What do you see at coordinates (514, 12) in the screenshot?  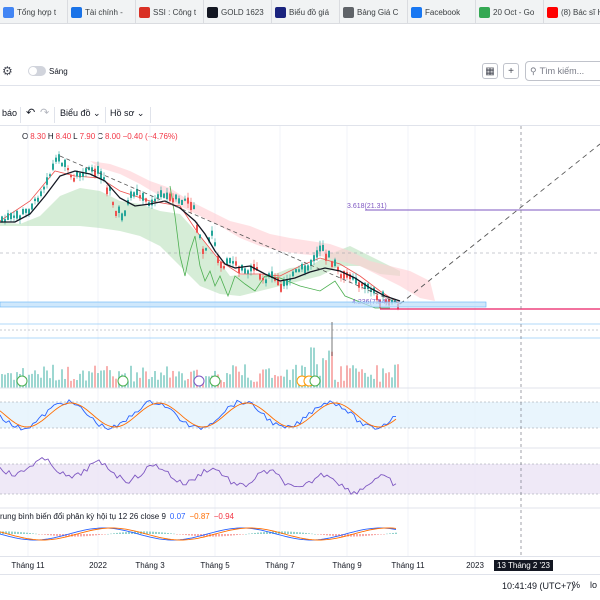 I see `browser-tab-label: 20 Oct - Go` at bounding box center [514, 12].